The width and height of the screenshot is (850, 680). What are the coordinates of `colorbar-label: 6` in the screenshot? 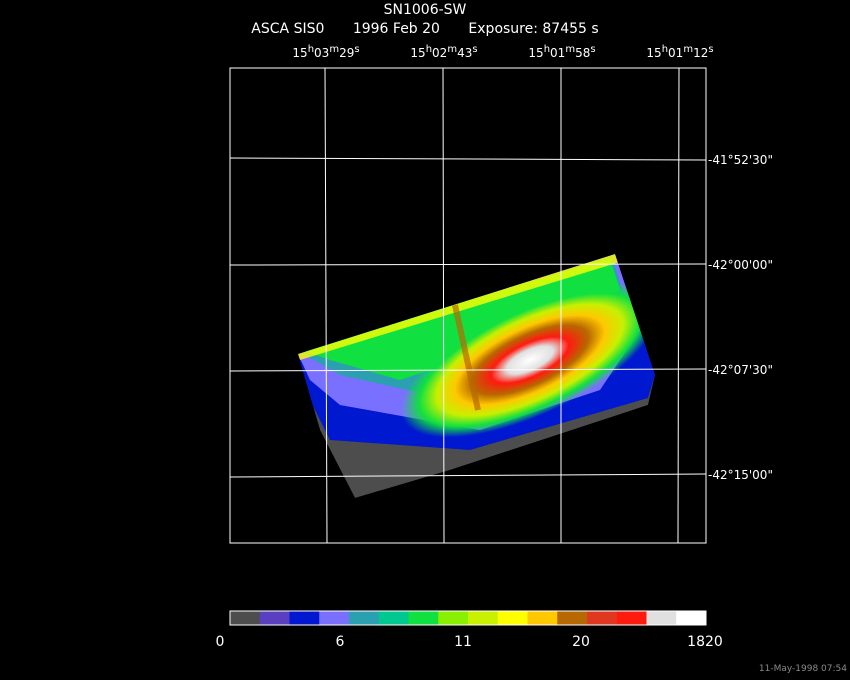 It's located at (340, 642).